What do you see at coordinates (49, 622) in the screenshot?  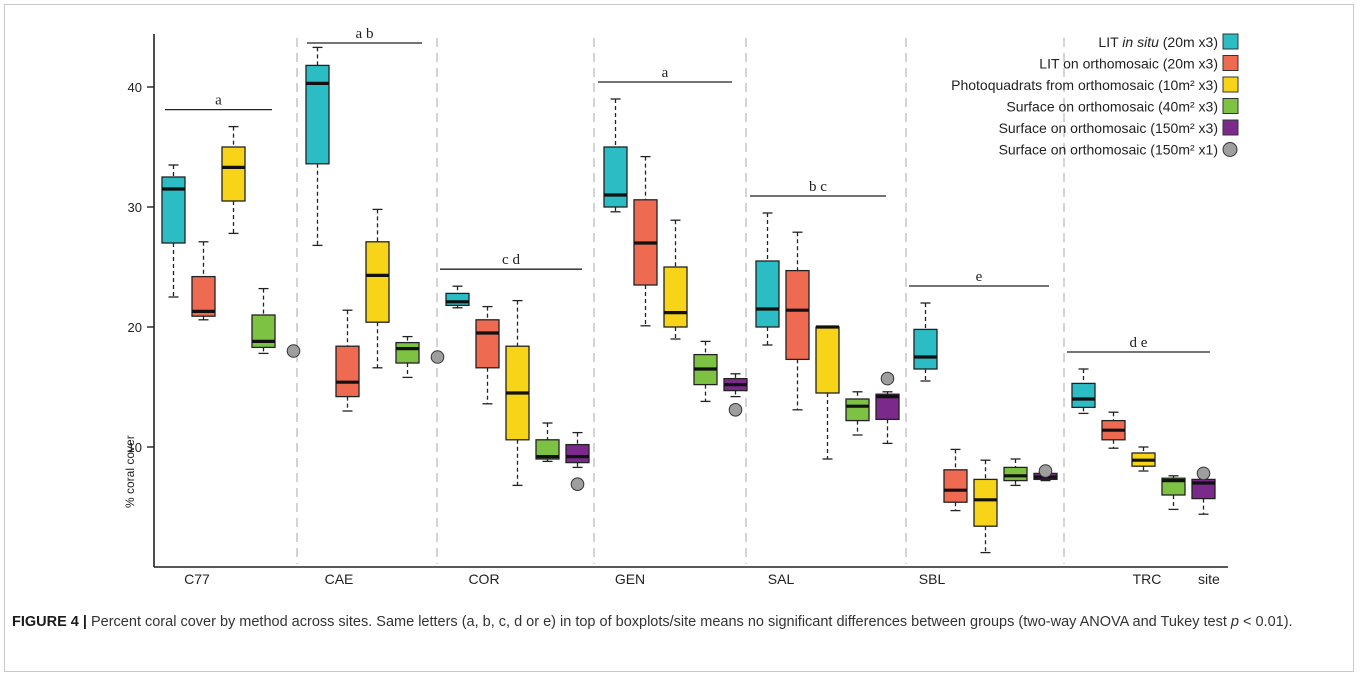 I see `caption-label: FIGURE 4 |` at bounding box center [49, 622].